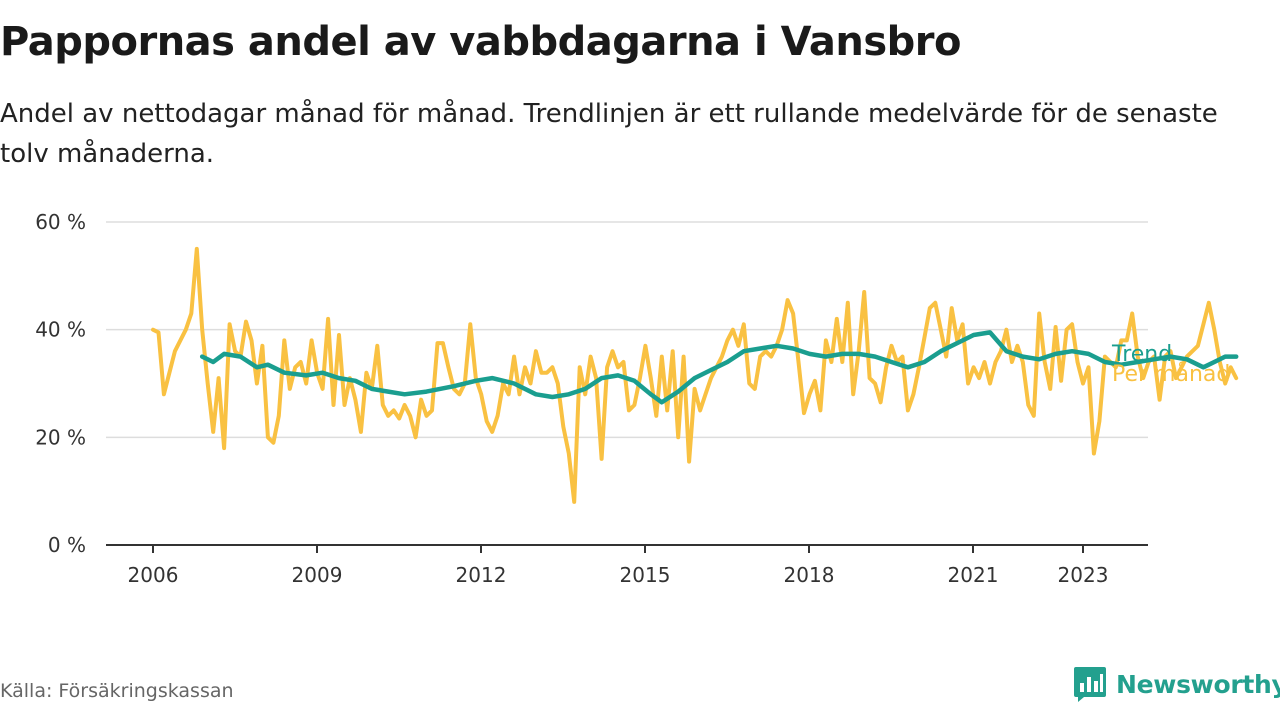 The height and width of the screenshot is (720, 1280). Describe the element at coordinates (60, 330) in the screenshot. I see `y-tick-label: 40 %` at that location.